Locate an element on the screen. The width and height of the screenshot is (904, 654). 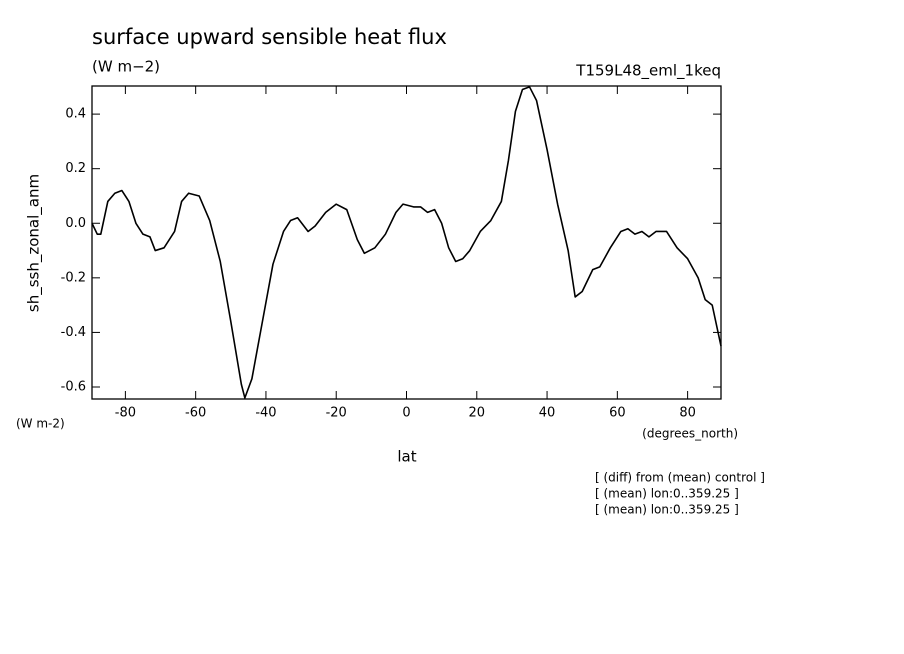
units: (W m−2) is located at coordinates (126, 67).